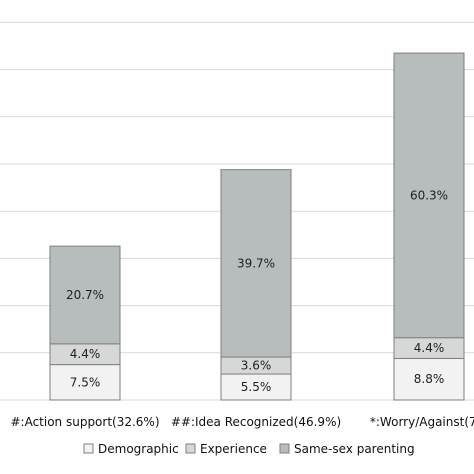 The image size is (474, 474). Describe the element at coordinates (354, 449) in the screenshot. I see `legend-label: Same-sex parenting` at that location.